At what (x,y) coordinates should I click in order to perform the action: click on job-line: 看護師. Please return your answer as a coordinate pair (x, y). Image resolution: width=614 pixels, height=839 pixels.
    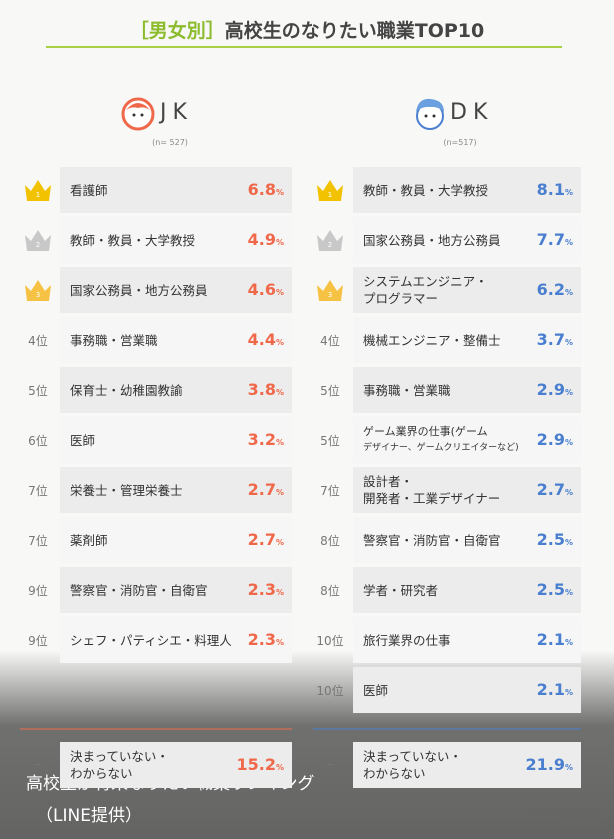
    Looking at the image, I should click on (89, 190).